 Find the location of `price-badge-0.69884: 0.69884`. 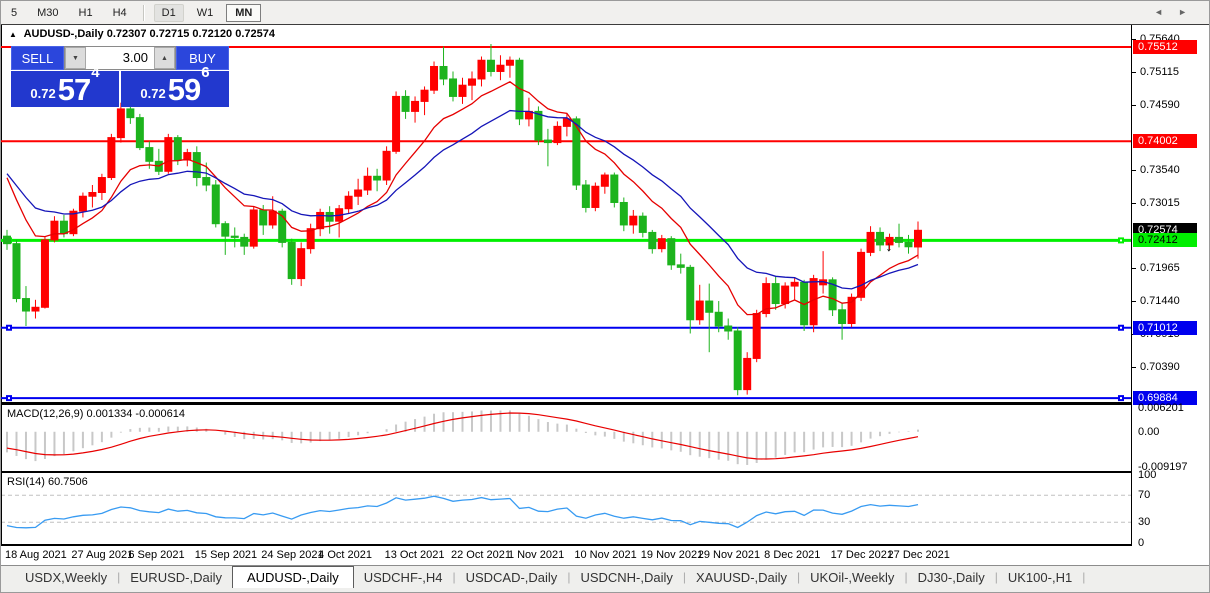

price-badge-0.69884: 0.69884 is located at coordinates (1165, 398).